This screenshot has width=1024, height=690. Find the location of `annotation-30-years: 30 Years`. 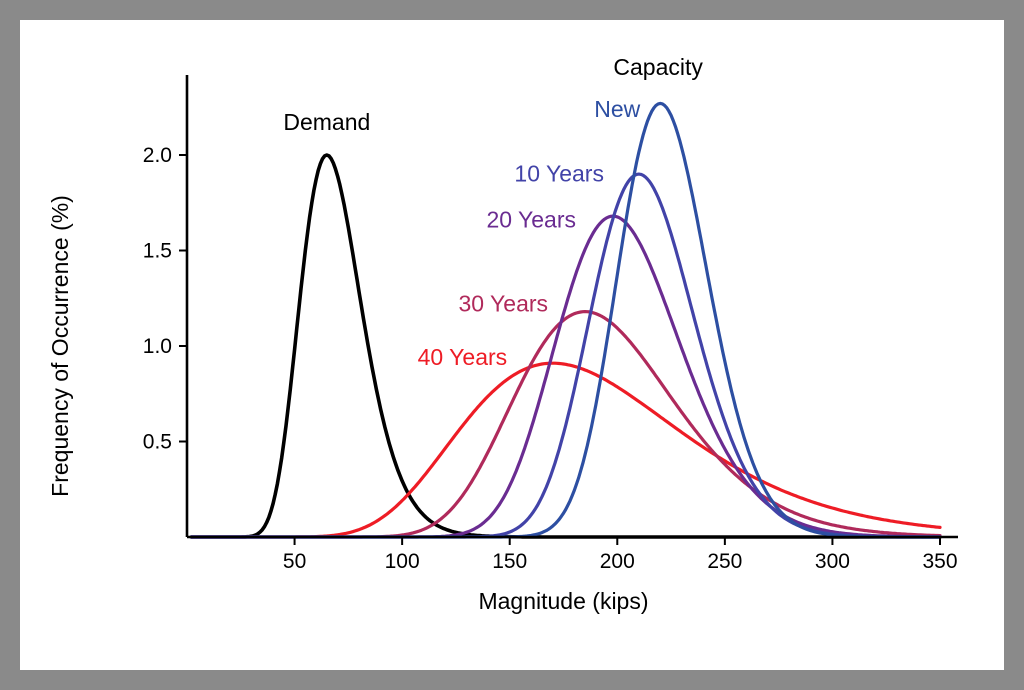

annotation-30-years: 30 Years is located at coordinates (503, 304).